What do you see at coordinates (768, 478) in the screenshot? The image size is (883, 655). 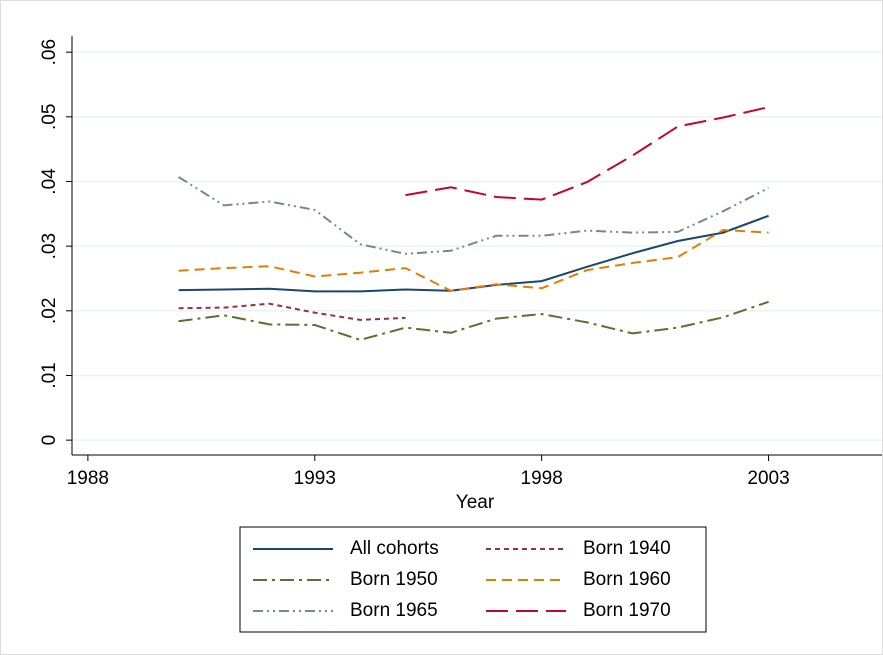 I see `x-tick-label: 2003` at bounding box center [768, 478].